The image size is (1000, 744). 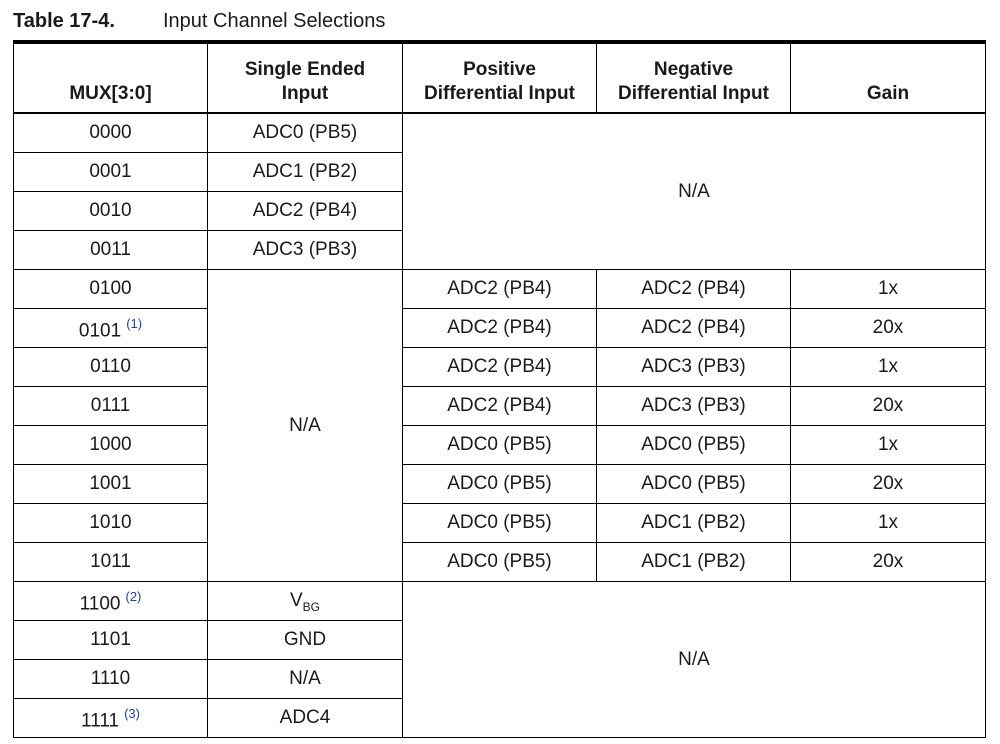 What do you see at coordinates (693, 69) in the screenshot?
I see `header-neg-line1: Negative` at bounding box center [693, 69].